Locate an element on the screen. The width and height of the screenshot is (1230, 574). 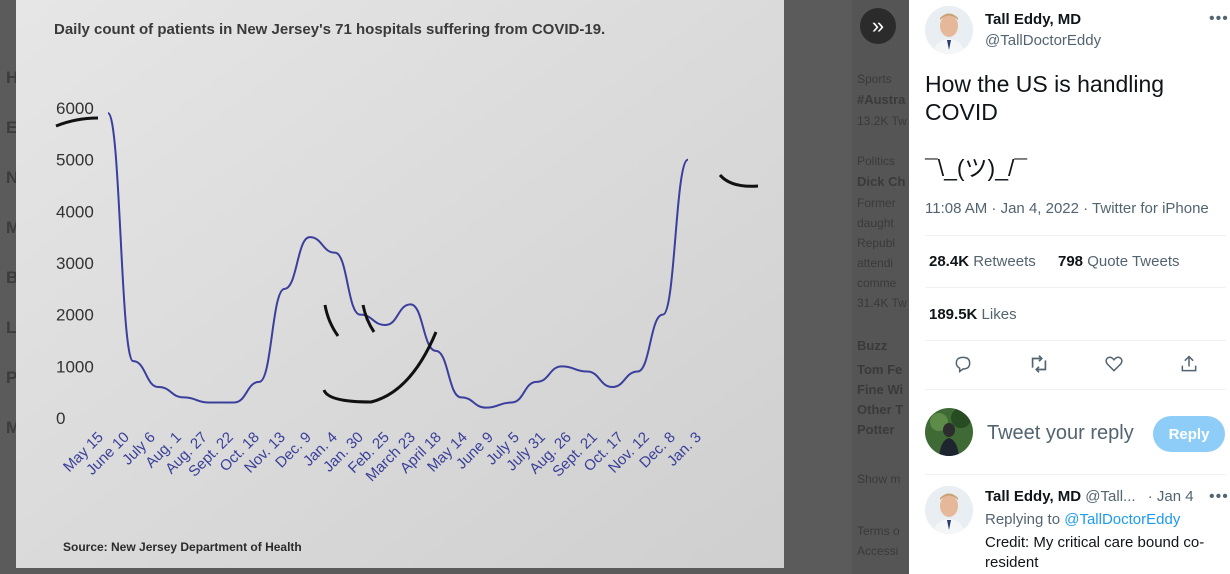
background-trend-line: Fine Wi is located at coordinates (880, 389).